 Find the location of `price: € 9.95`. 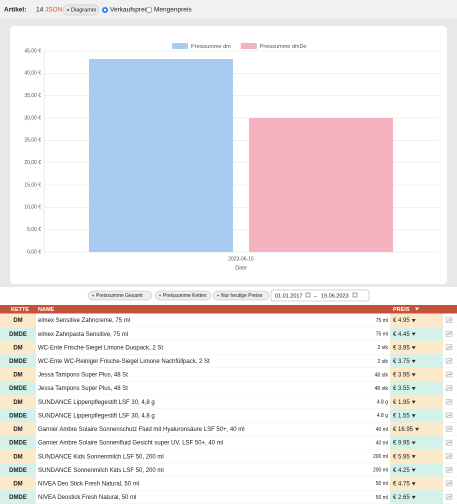

price: € 9.95 is located at coordinates (401, 444).